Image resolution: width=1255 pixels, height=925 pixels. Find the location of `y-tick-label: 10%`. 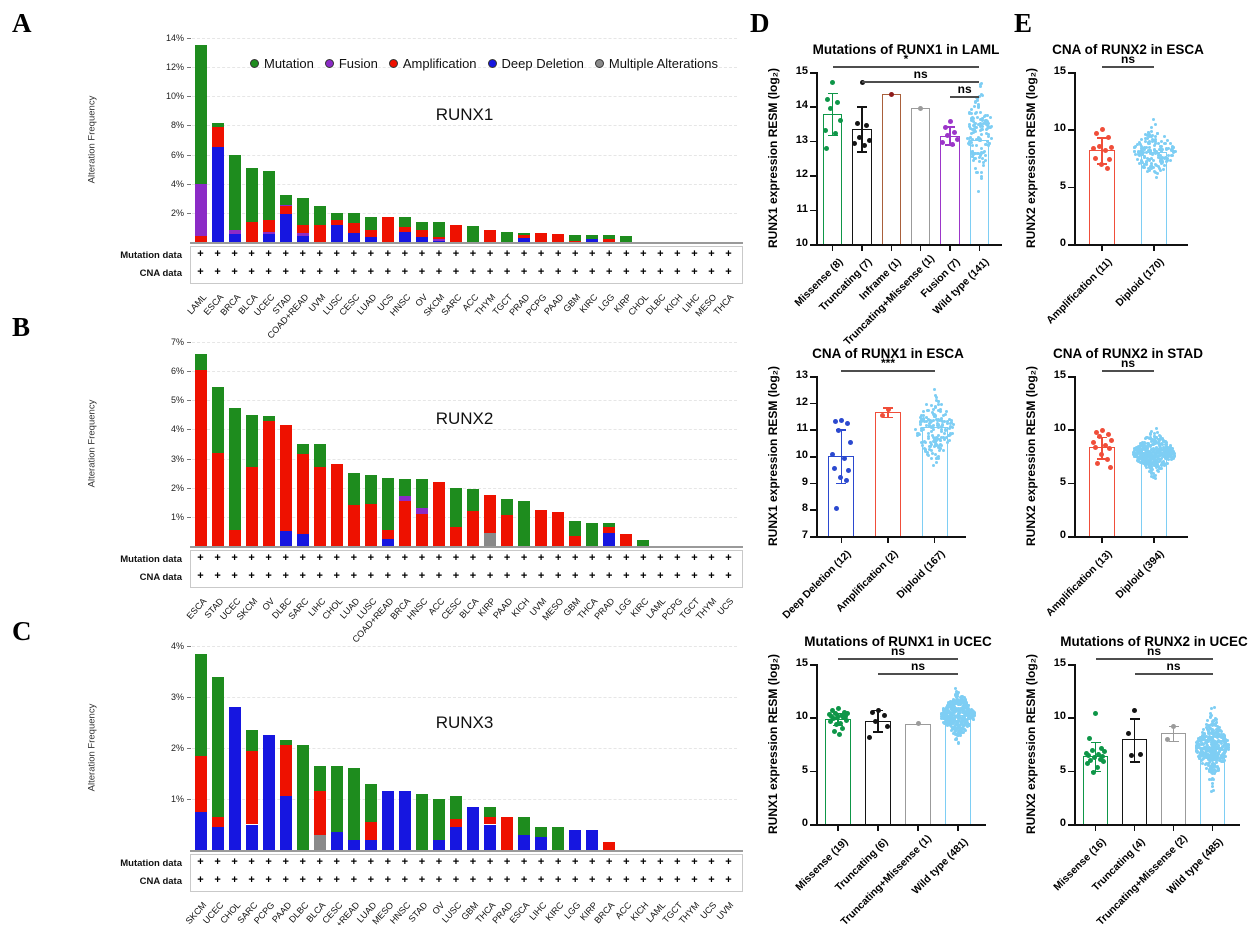

y-tick-label: 10% is located at coordinates (174, 96).